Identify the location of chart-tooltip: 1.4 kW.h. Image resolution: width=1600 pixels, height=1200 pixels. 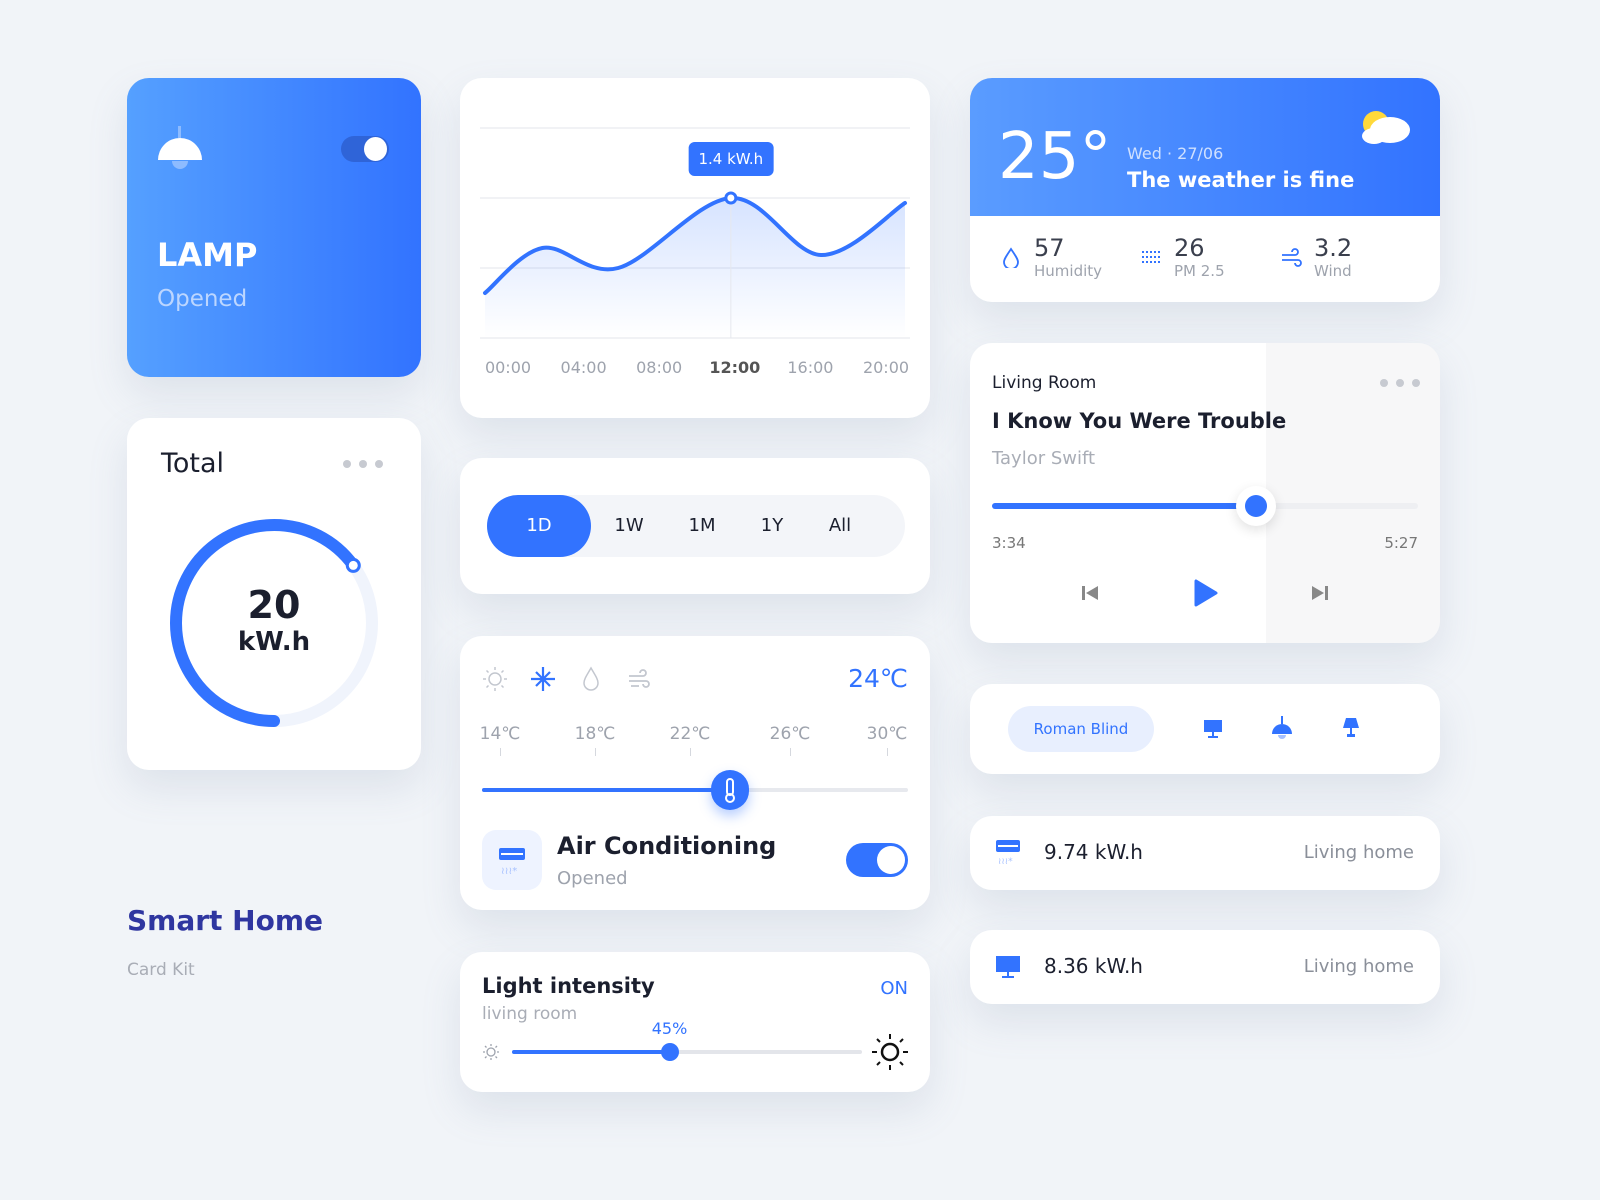
(731, 159).